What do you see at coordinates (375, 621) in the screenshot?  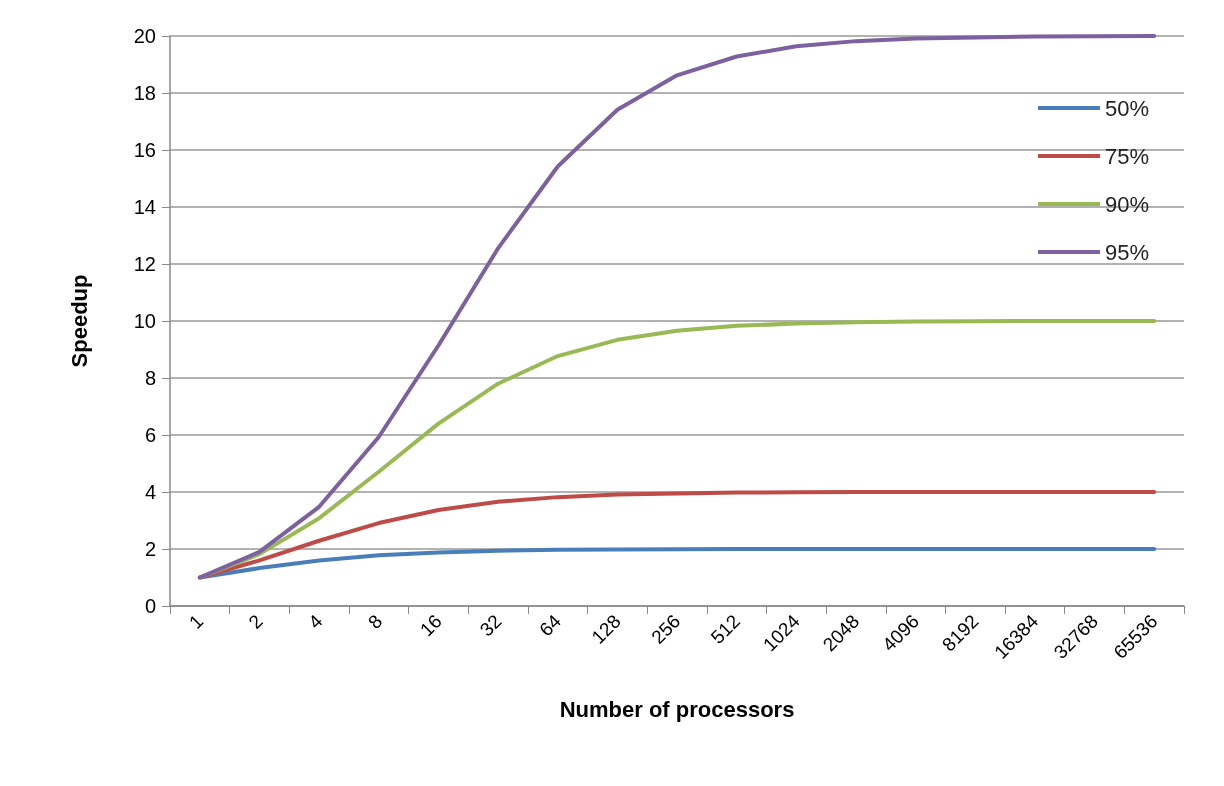 I see `x-tick-label: 8` at bounding box center [375, 621].